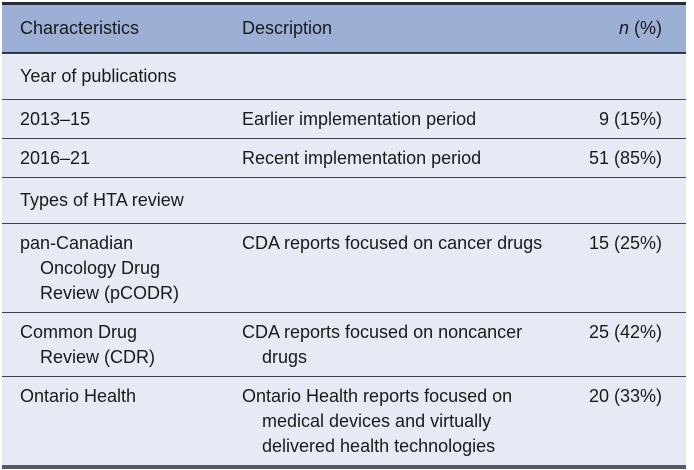 The width and height of the screenshot is (694, 470). I want to click on description-cell: Recent implementation period, so click(404, 158).